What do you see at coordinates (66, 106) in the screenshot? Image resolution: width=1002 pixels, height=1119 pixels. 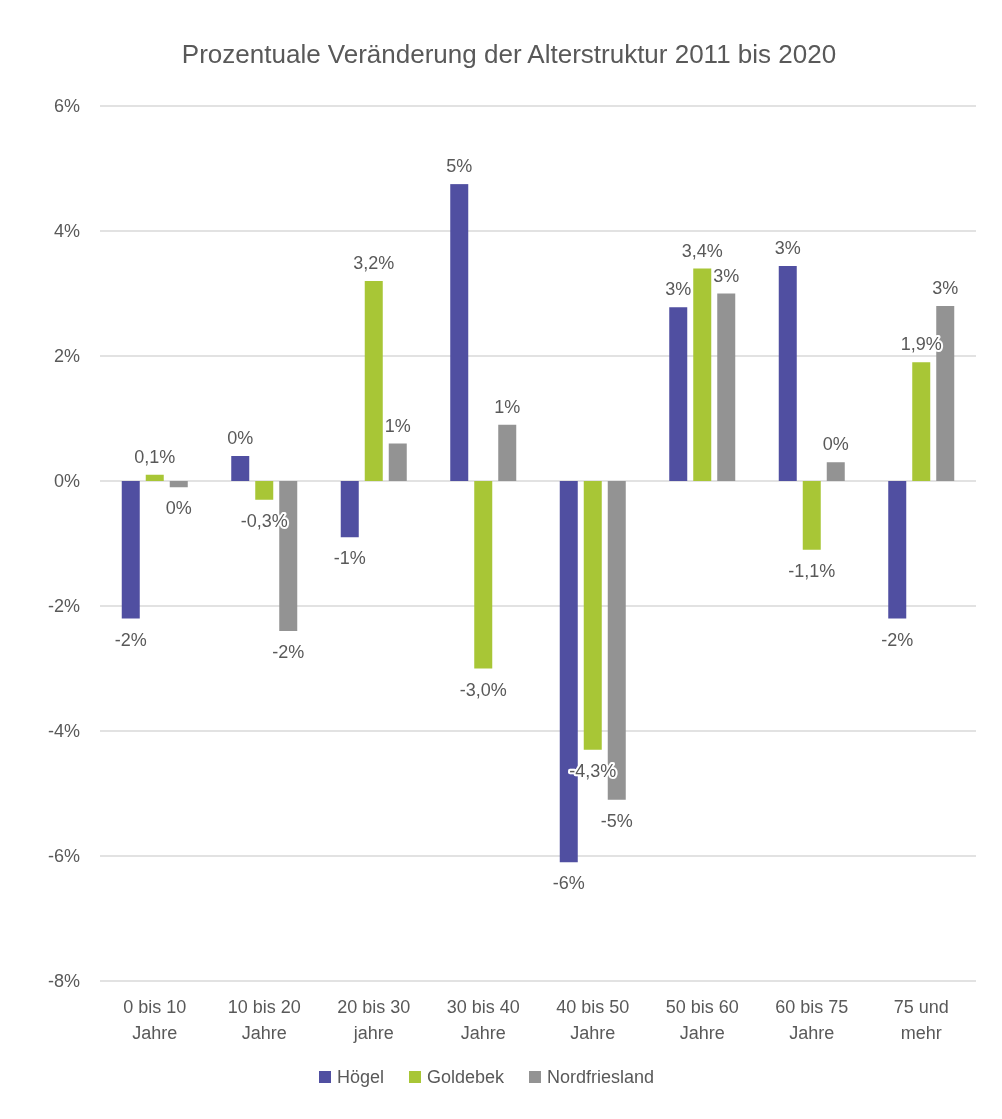 I see `y-tick-label: 6%` at bounding box center [66, 106].